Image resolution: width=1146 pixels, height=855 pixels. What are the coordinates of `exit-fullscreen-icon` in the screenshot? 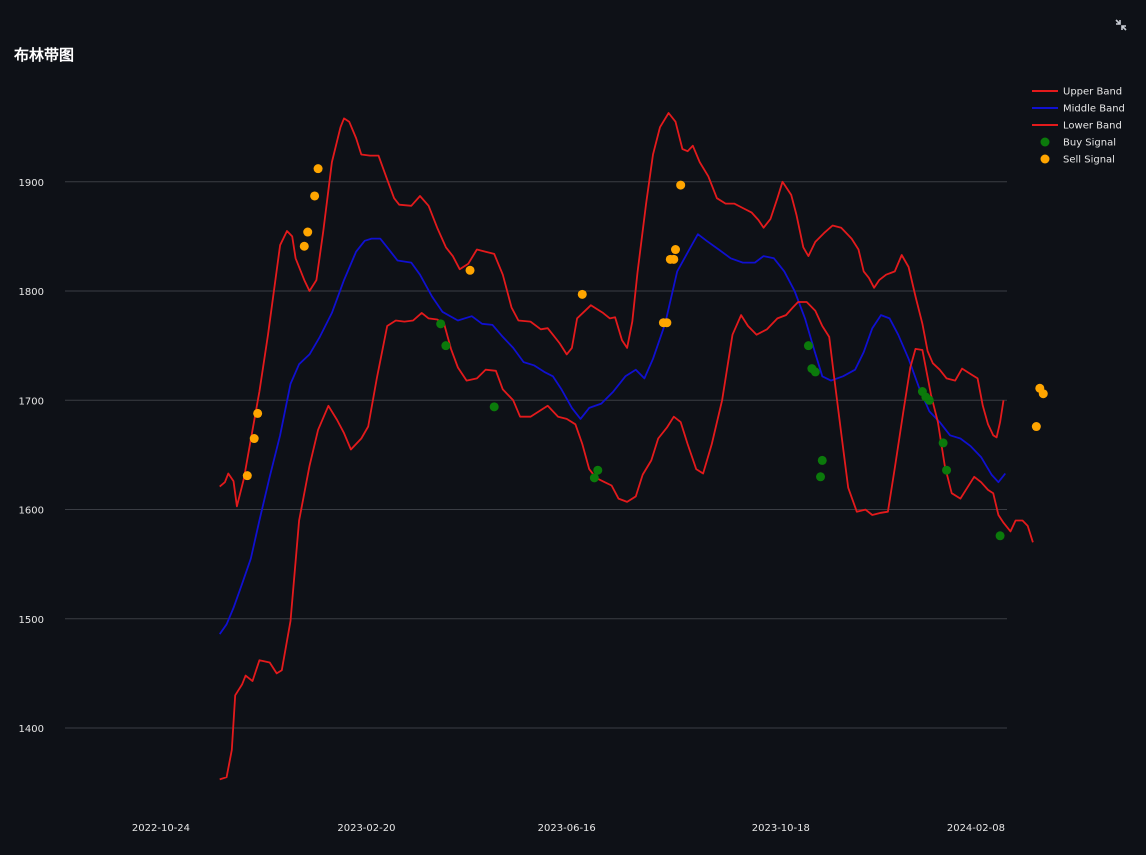 It's located at (1121, 25).